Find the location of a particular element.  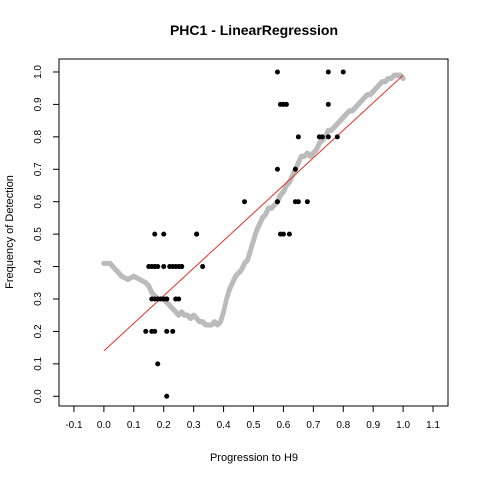

y-tick-label: 0.0 is located at coordinates (38, 396).